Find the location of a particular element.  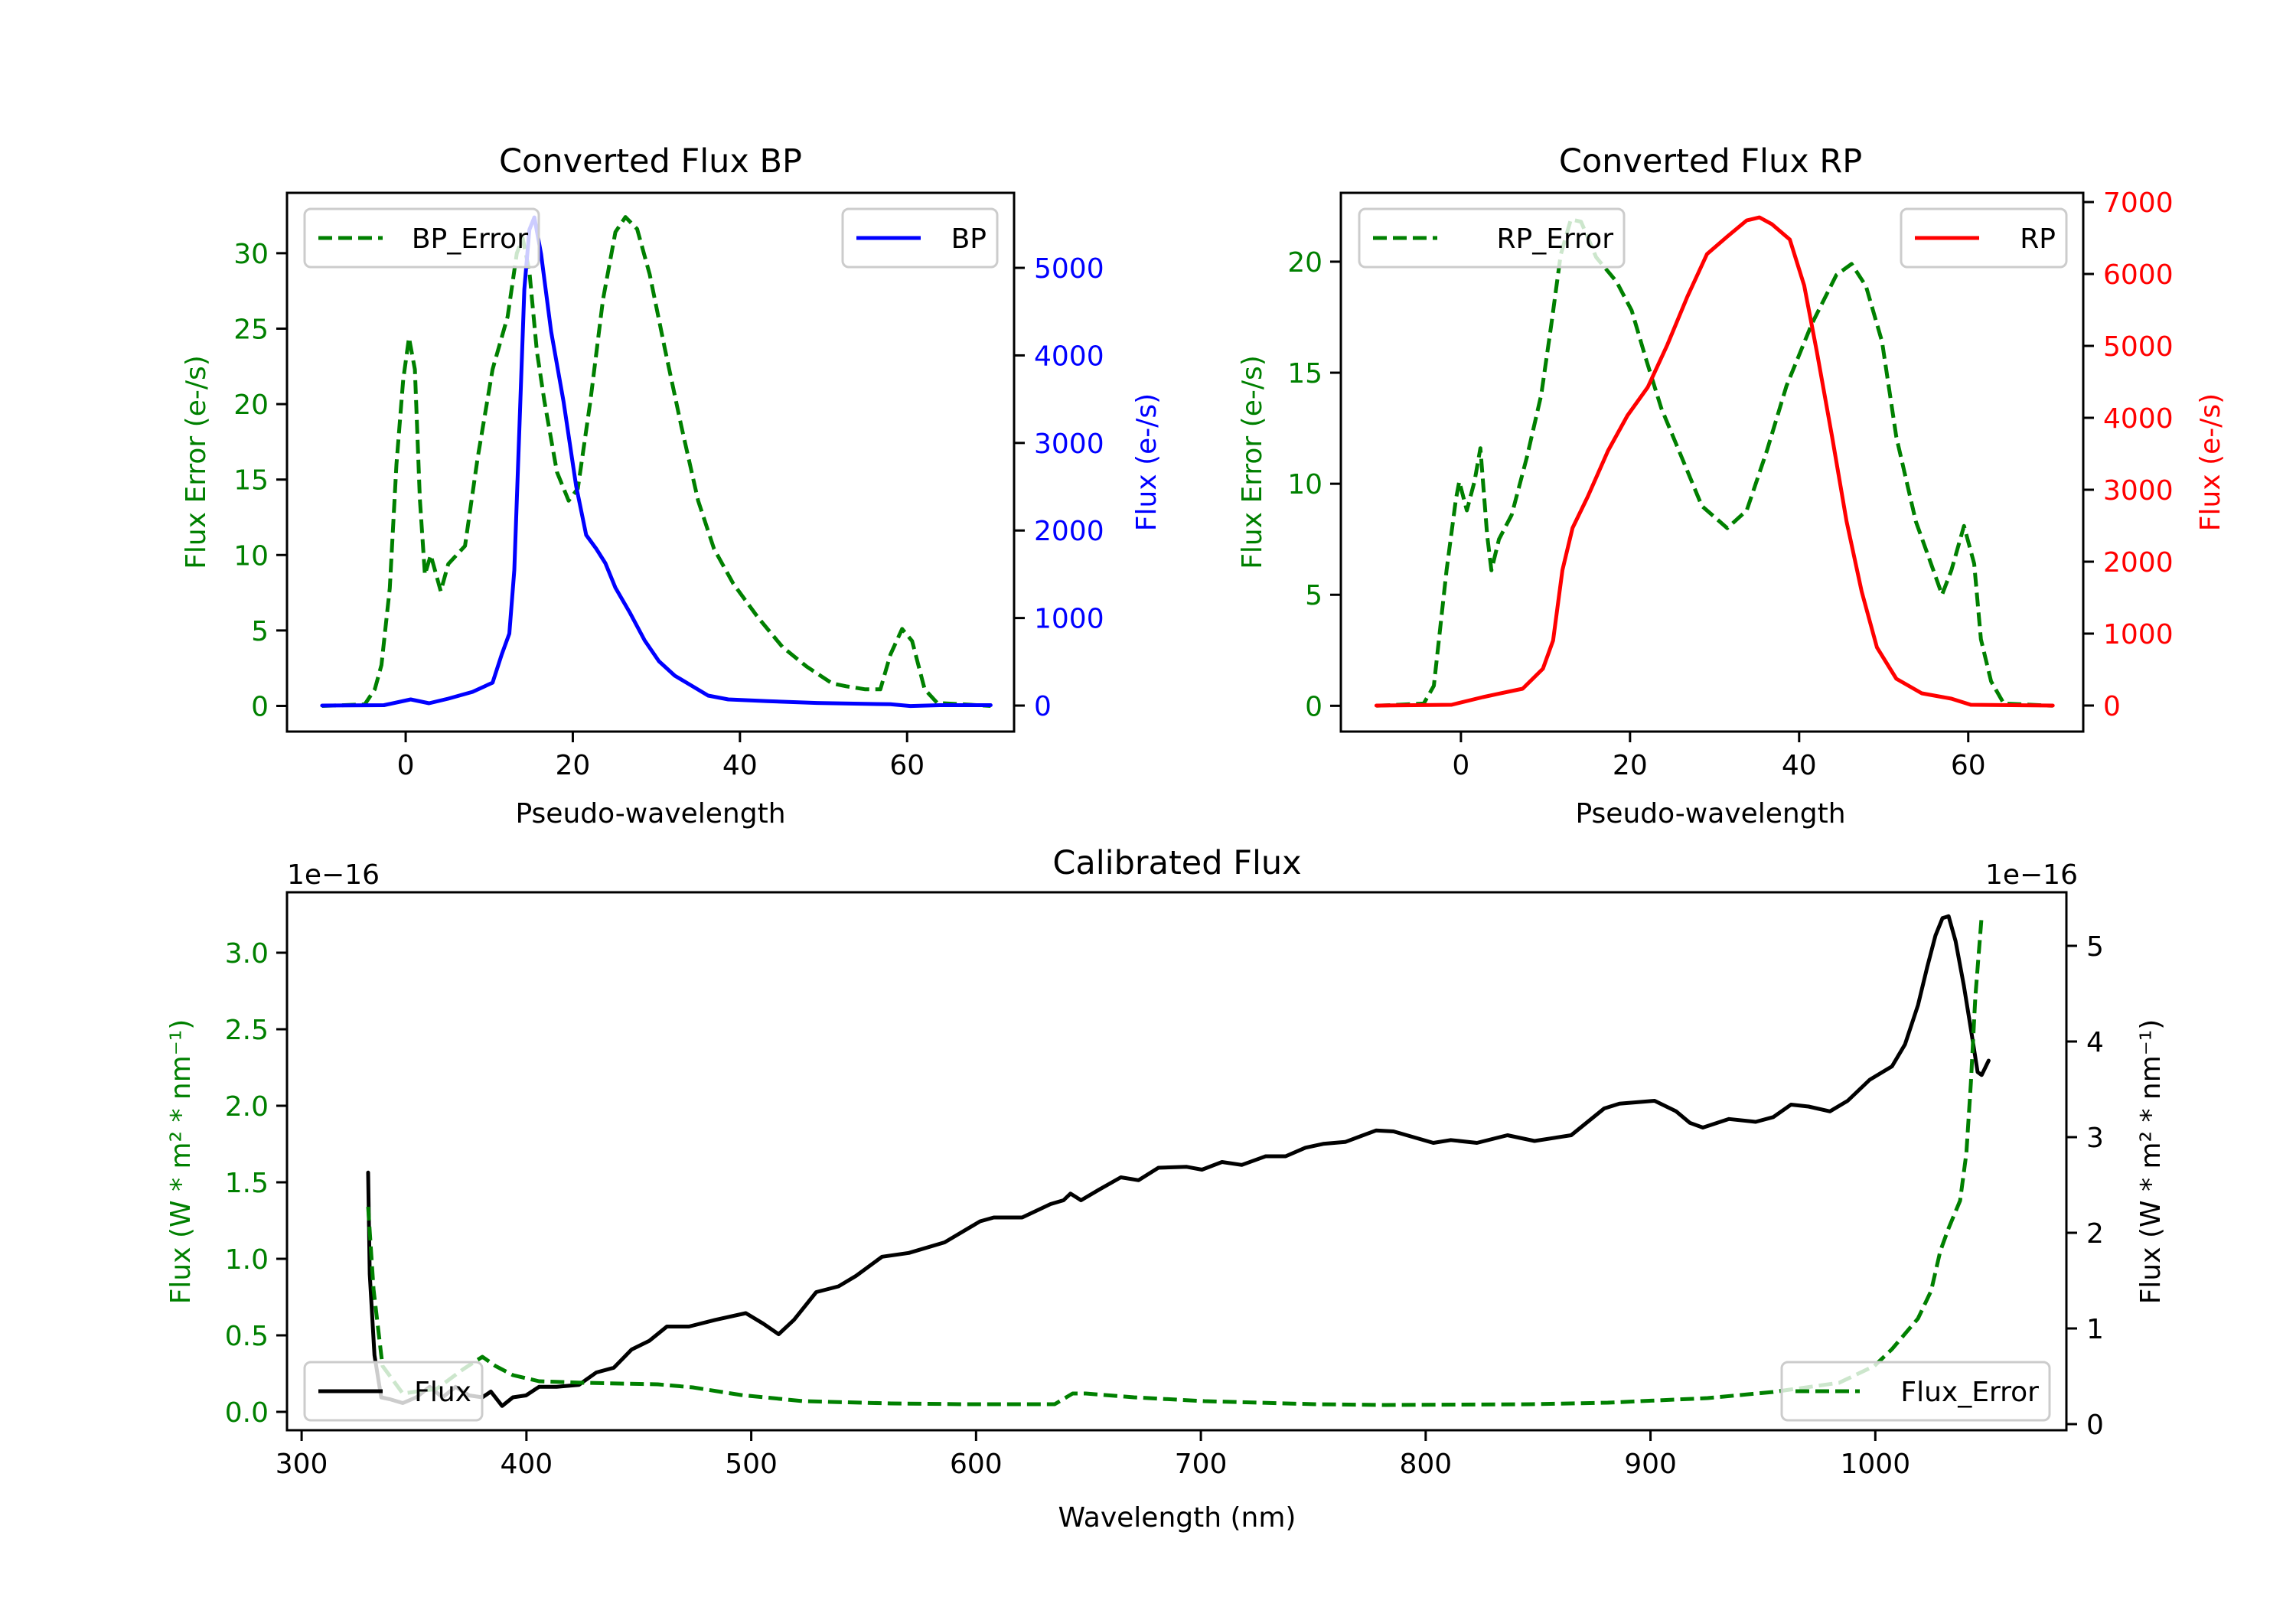

bp-x-axis-label: Pseudo-wavelength is located at coordinates (650, 814).